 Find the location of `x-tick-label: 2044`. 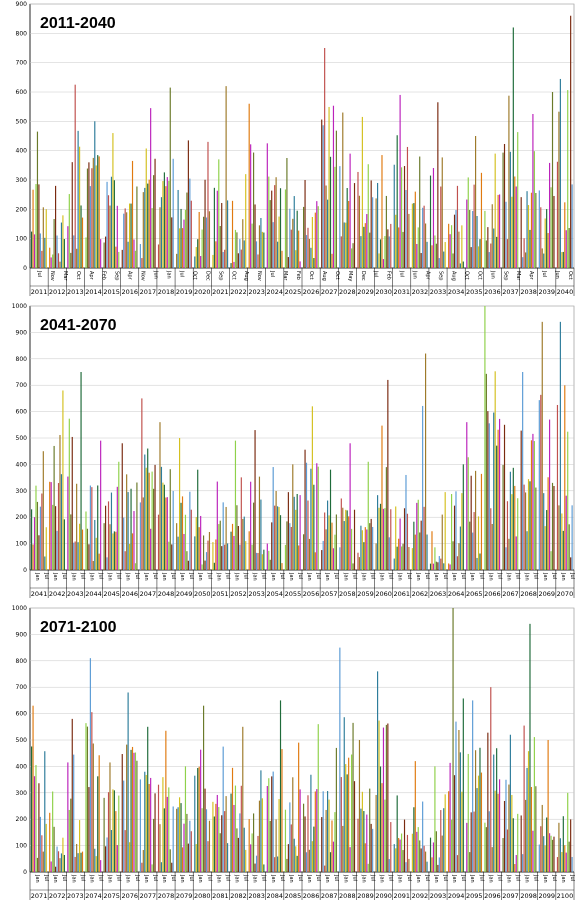

x-tick-label: 2044 is located at coordinates (93, 594).